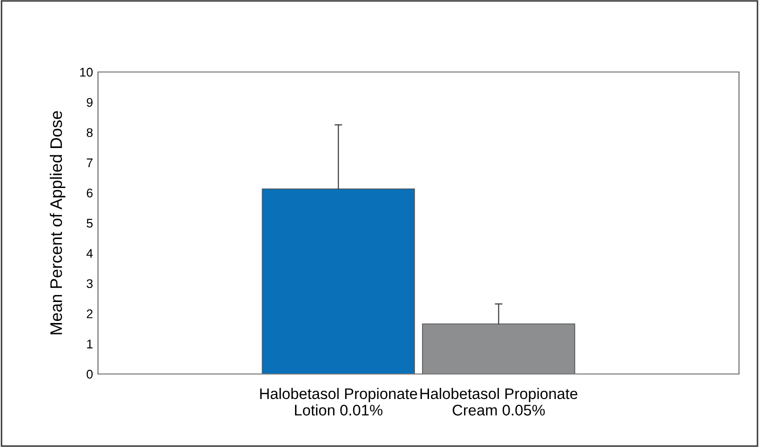 This screenshot has width=759, height=447. I want to click on y-tick-label: 5, so click(89, 223).